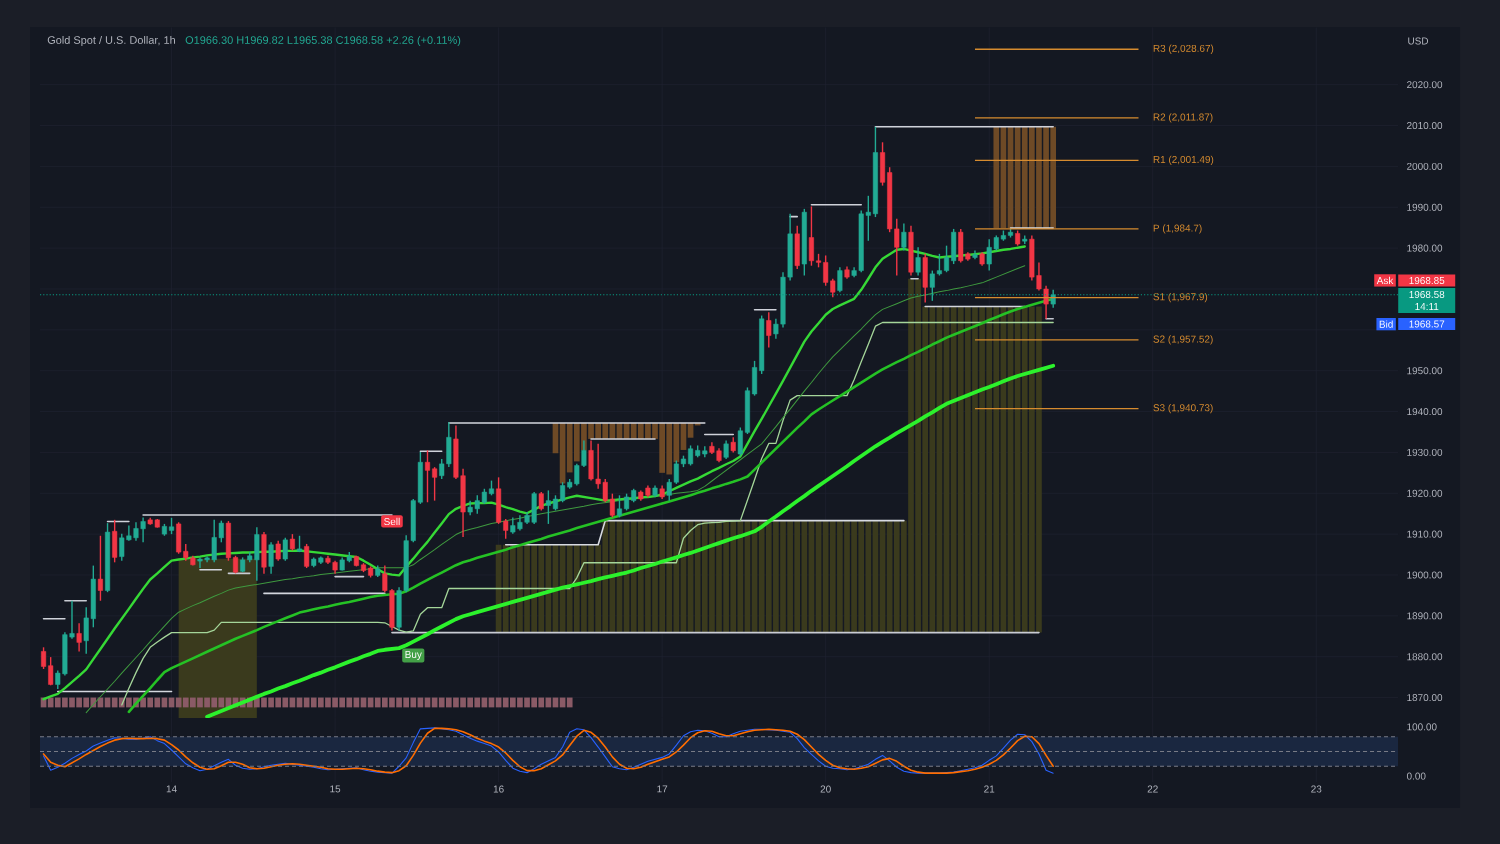  I want to click on y-tick-label: 2020.00, so click(1425, 85).